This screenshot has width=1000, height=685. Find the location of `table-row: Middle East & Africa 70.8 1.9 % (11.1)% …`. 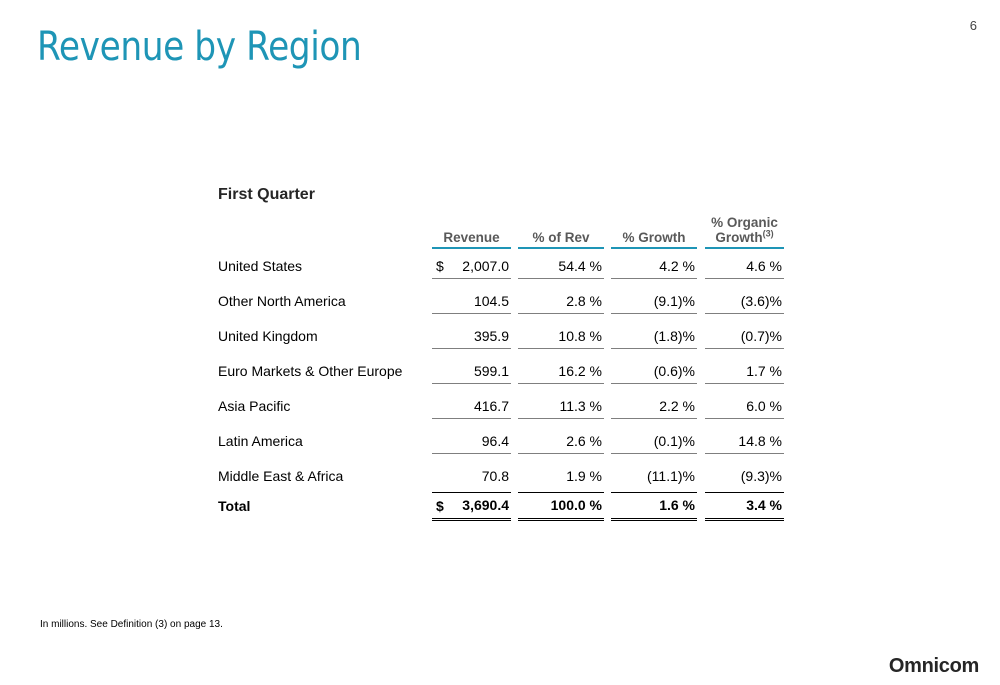

table-row: Middle East & Africa 70.8 1.9 % (11.1)% … is located at coordinates (500, 476).